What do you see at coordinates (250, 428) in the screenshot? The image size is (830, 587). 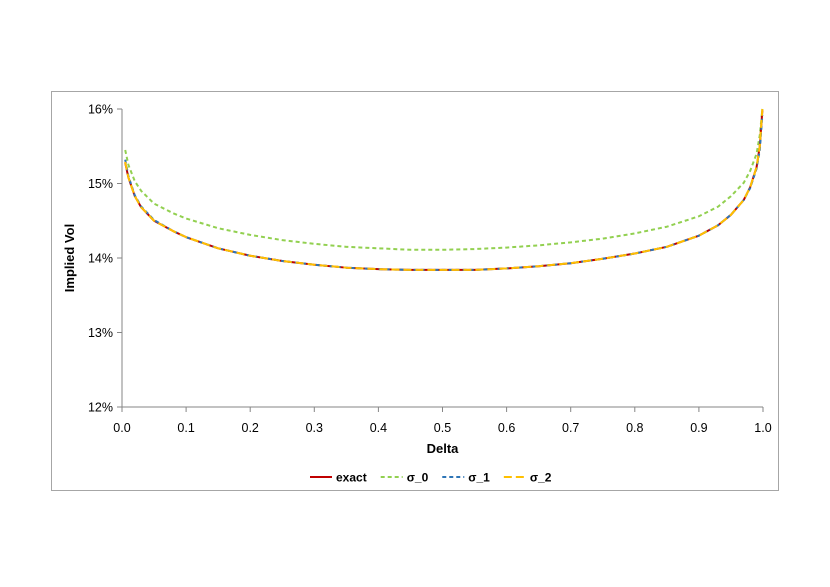 I see `x-tick-label: 0.2` at bounding box center [250, 428].